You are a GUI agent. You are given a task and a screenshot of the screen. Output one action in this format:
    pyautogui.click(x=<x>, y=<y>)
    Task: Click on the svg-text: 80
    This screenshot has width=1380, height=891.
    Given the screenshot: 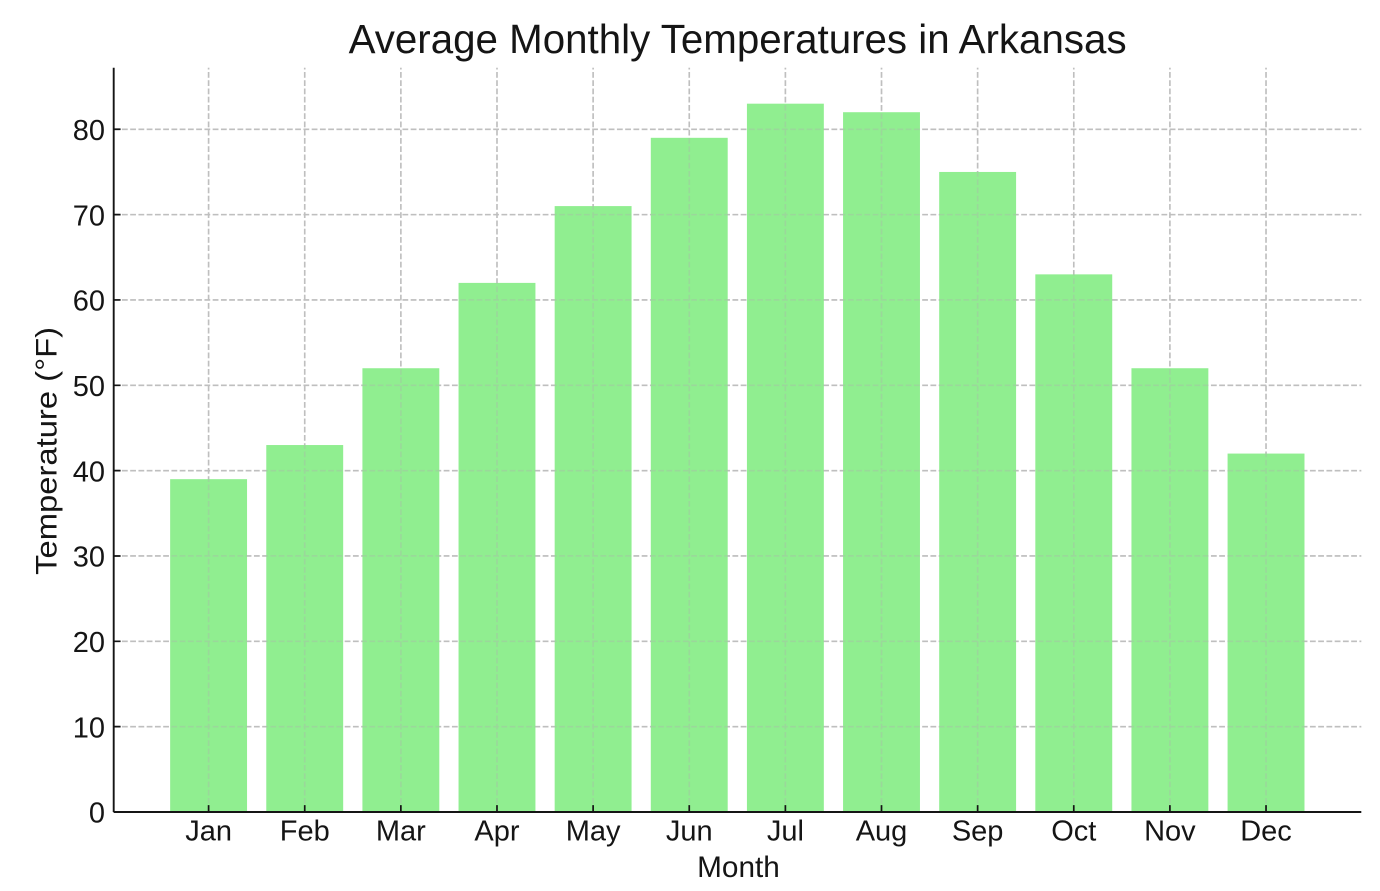 What is the action you would take?
    pyautogui.click(x=89, y=131)
    